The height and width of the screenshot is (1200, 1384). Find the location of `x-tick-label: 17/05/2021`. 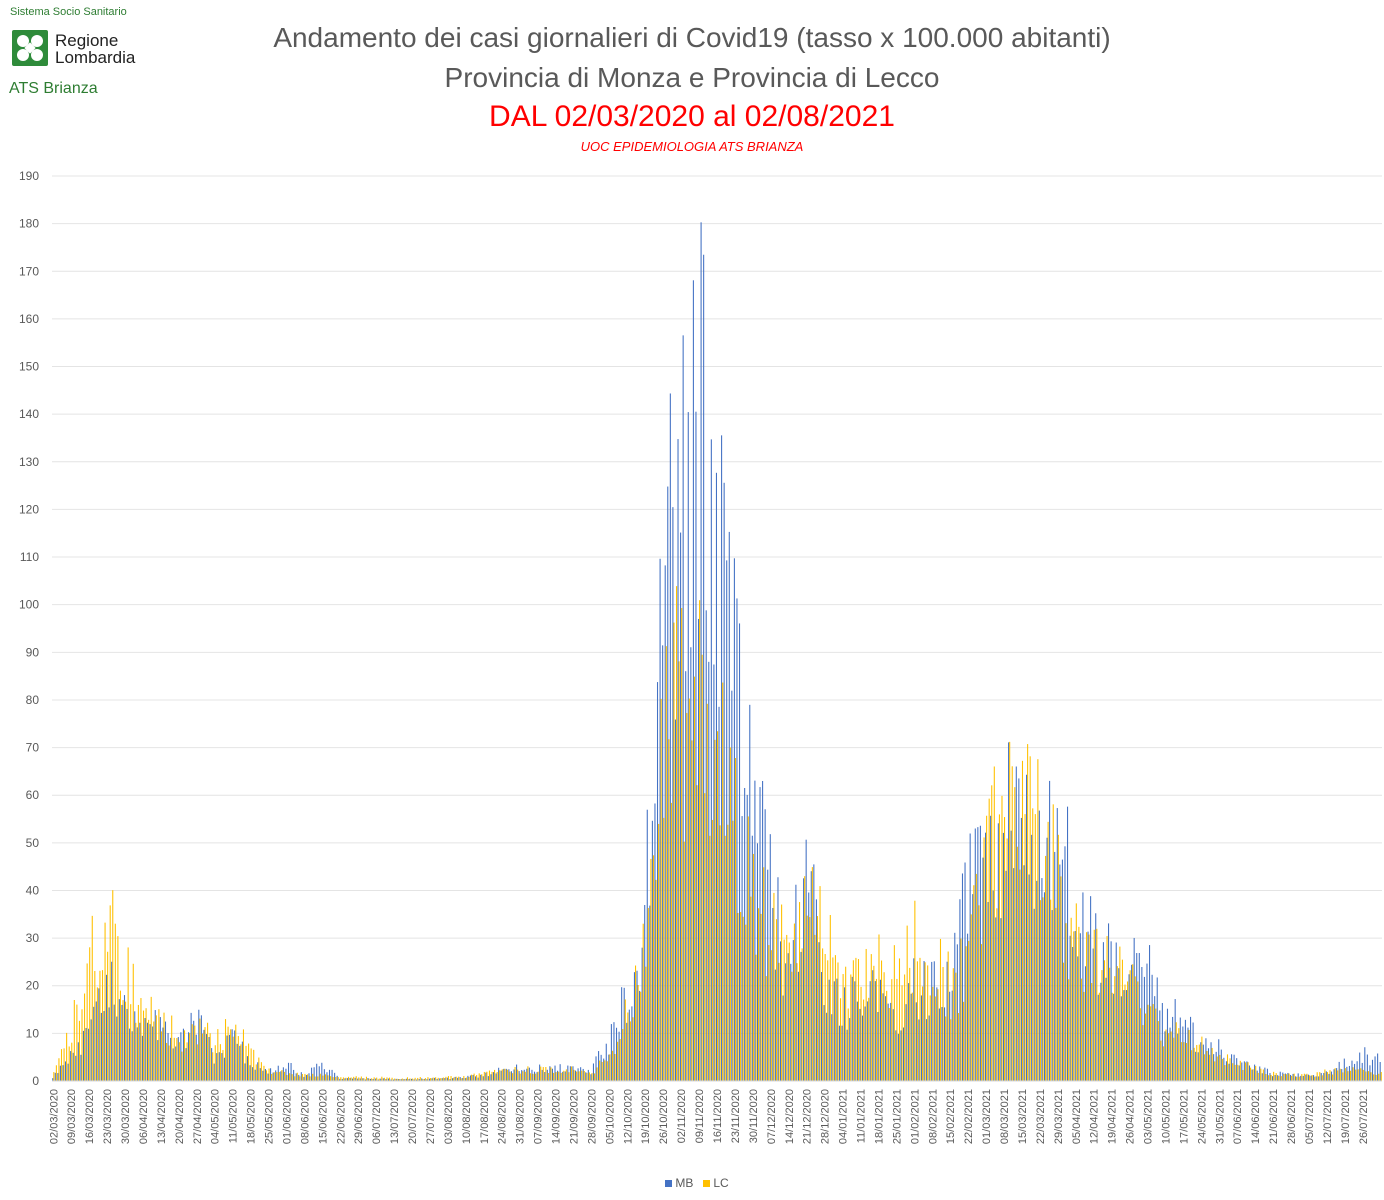

x-tick-label: 17/05/2021 is located at coordinates (1184, 1116).